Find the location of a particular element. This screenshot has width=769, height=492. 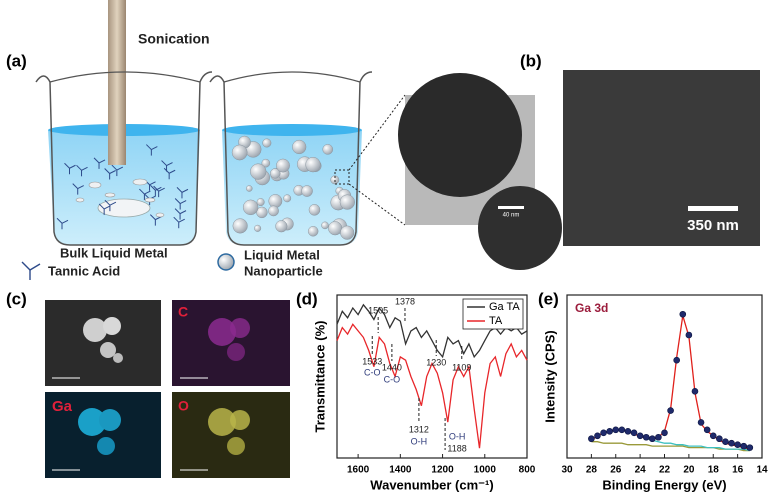

element-label: Ga is located at coordinates (62, 406).